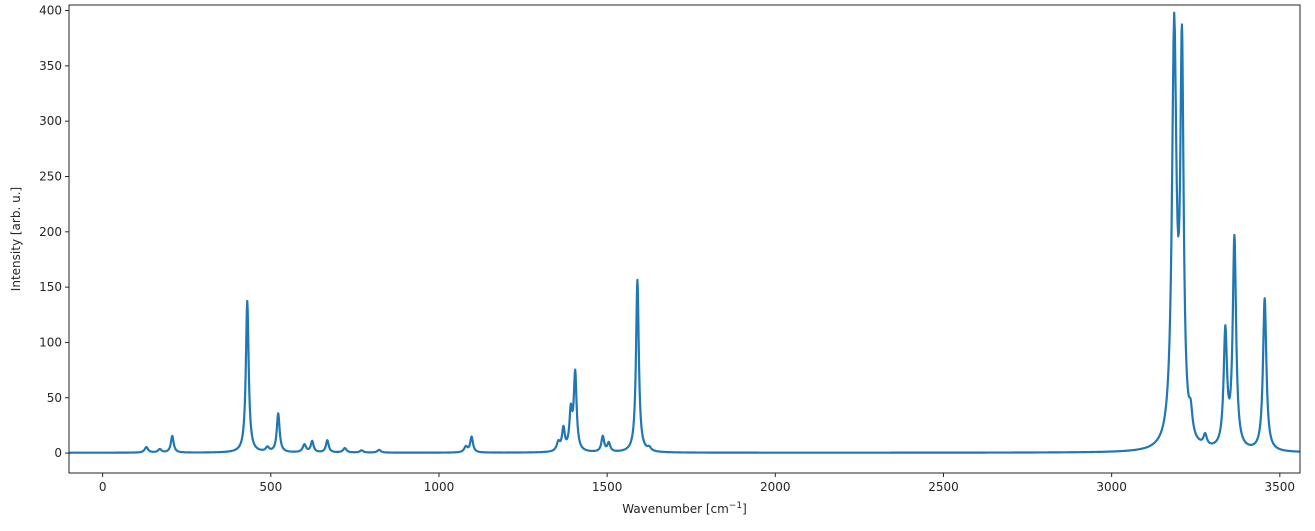 The height and width of the screenshot is (531, 1315). I want to click on y-tick-label: 50, so click(54, 398).